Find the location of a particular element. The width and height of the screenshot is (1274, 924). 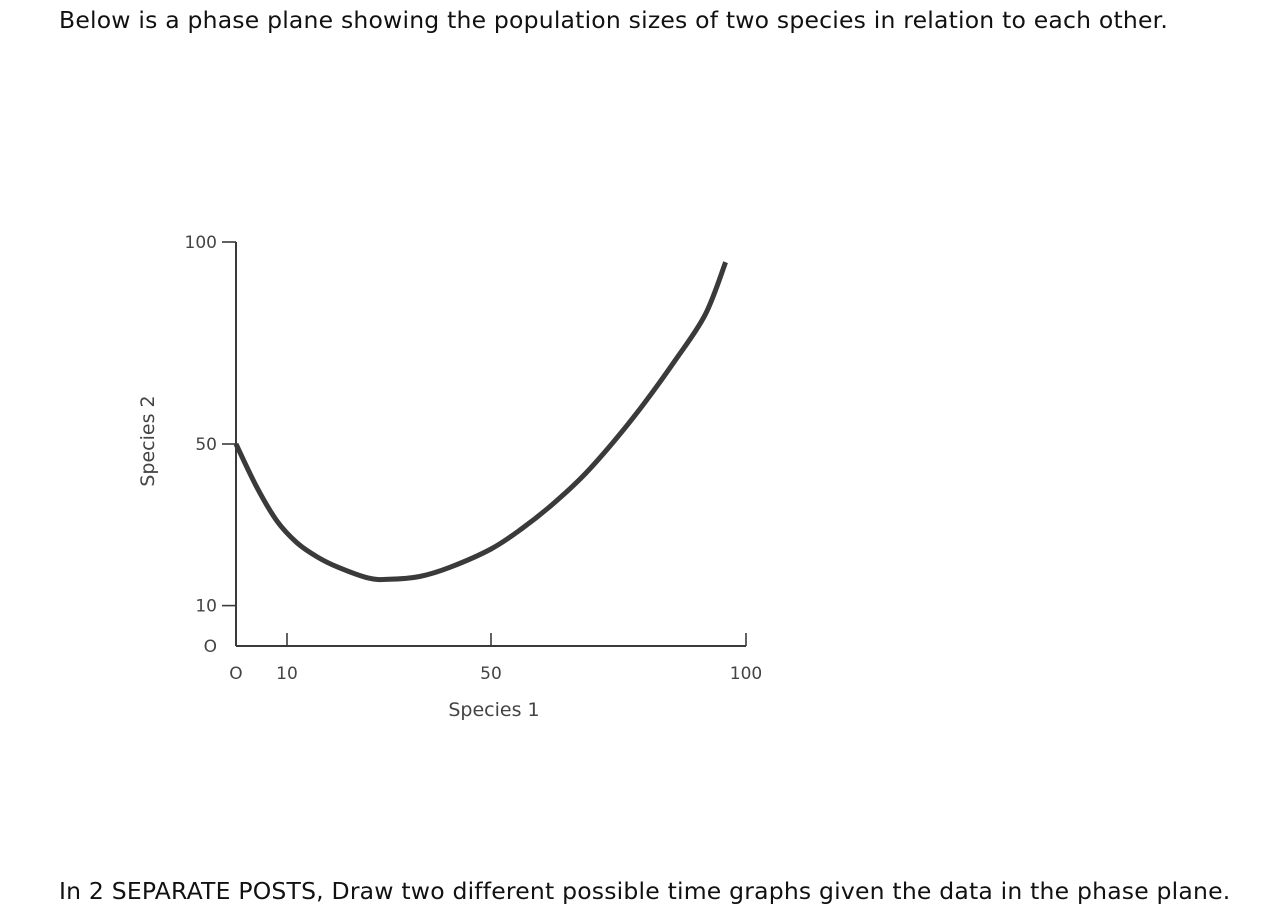

trajectory-layer is located at coordinates (480, 422).